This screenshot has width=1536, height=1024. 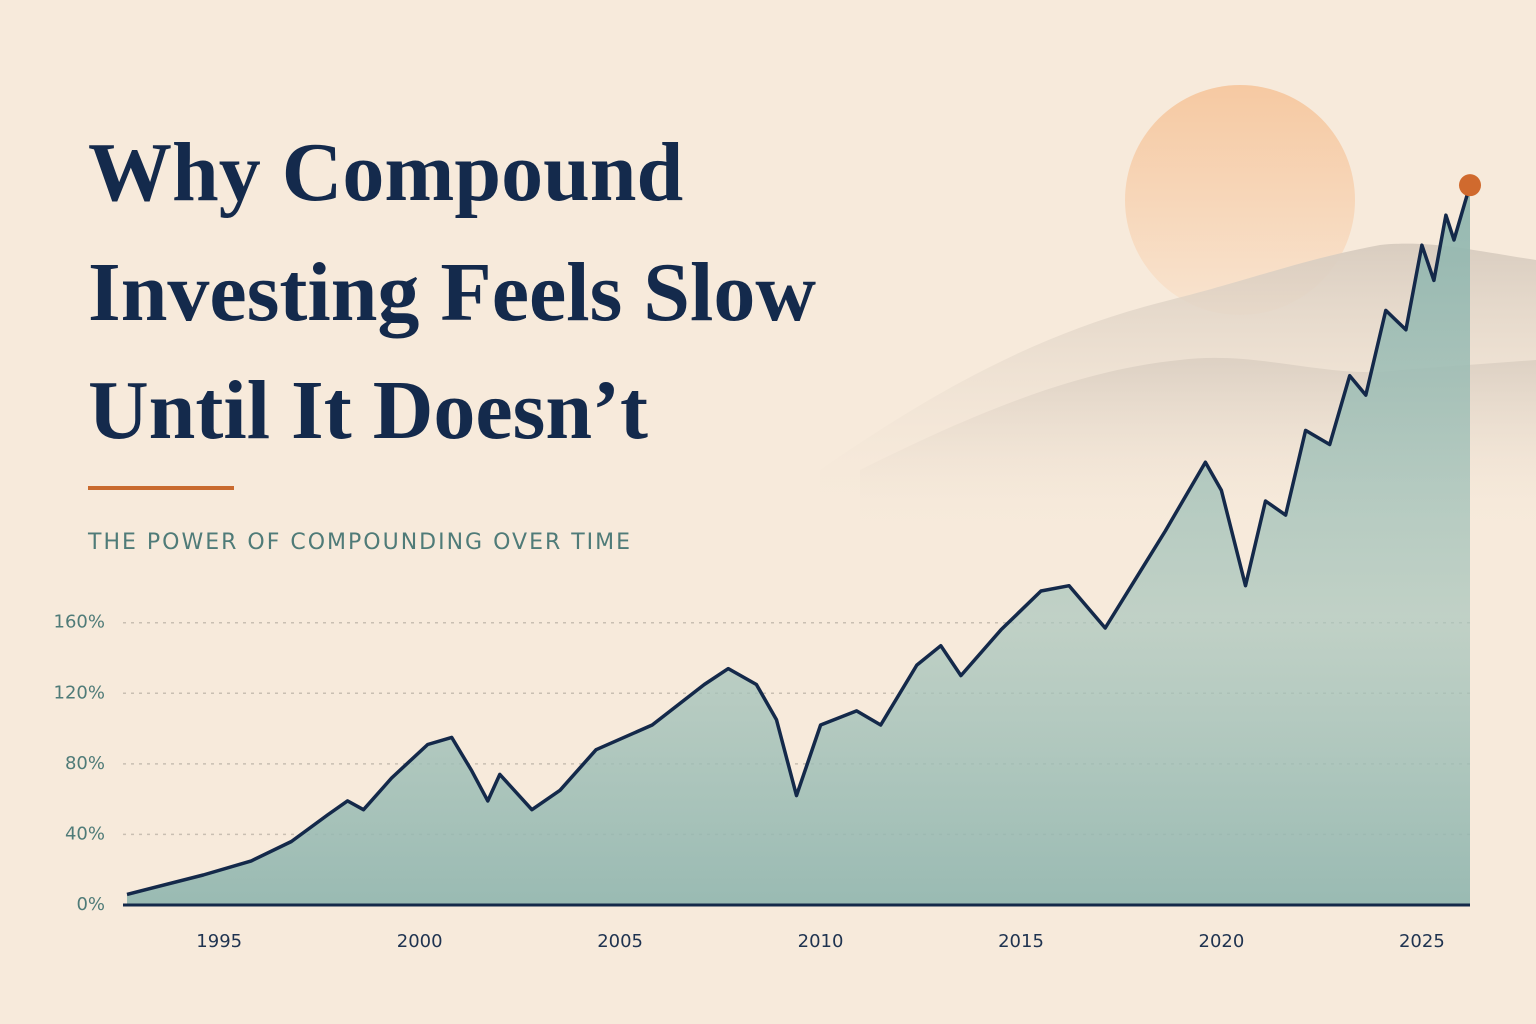 What do you see at coordinates (1021, 941) in the screenshot?
I see `x-tick-label: 2015` at bounding box center [1021, 941].